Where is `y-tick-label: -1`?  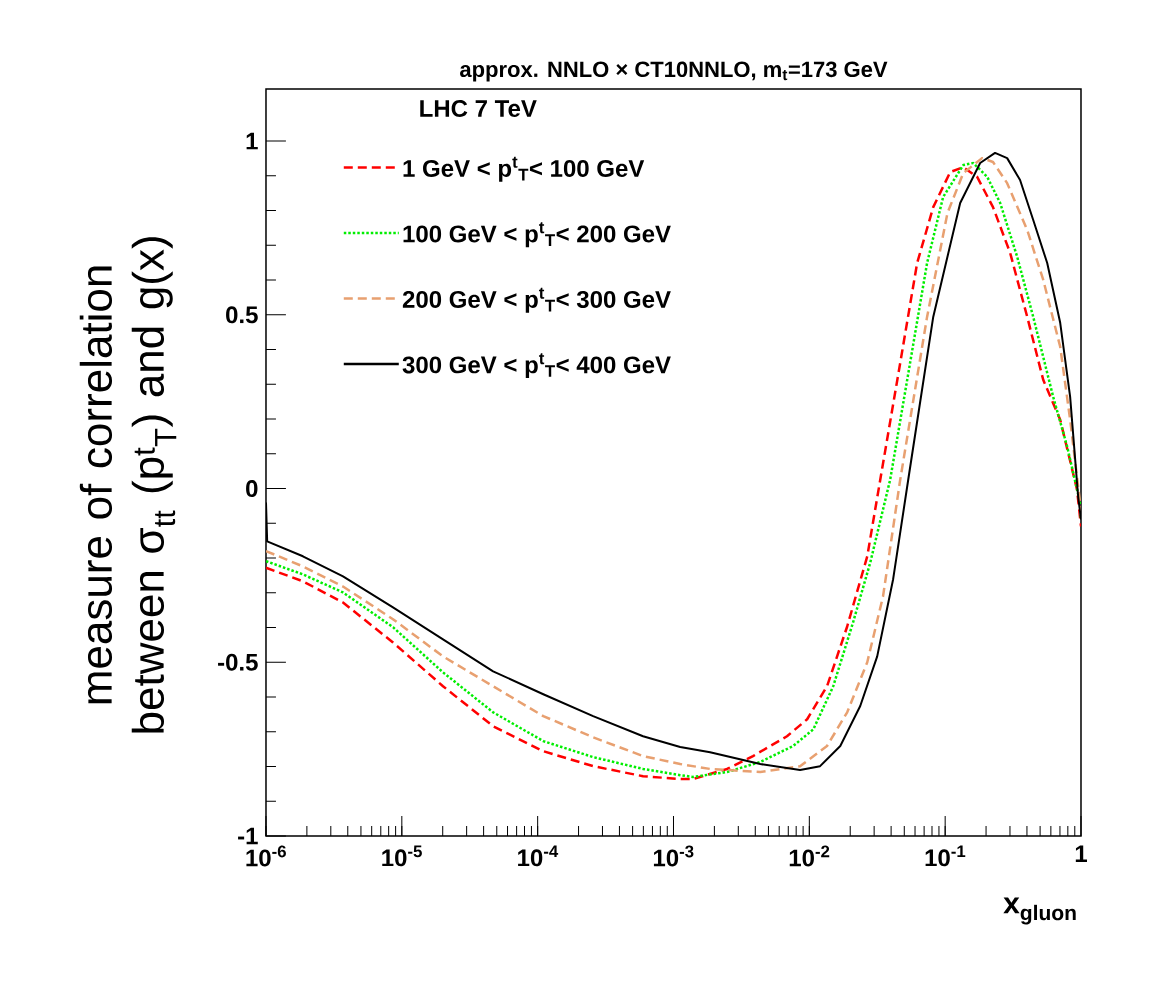
y-tick-label: -1 is located at coordinates (248, 836).